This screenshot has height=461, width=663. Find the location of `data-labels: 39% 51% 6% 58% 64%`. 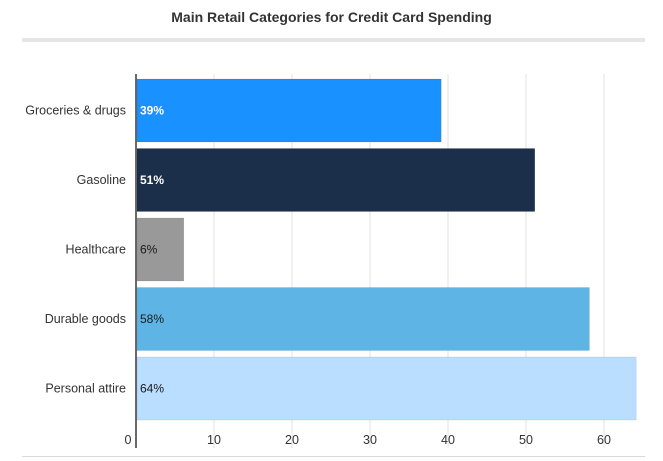

data-labels: 39% 51% 6% 58% 64% is located at coordinates (152, 250).